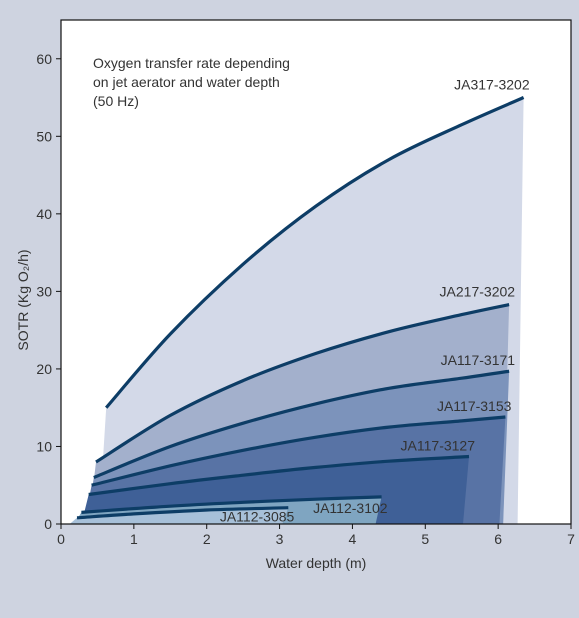 This screenshot has width=579, height=618. What do you see at coordinates (186, 82) in the screenshot?
I see `chart-title-line-2: on jet aerator and water depth` at bounding box center [186, 82].